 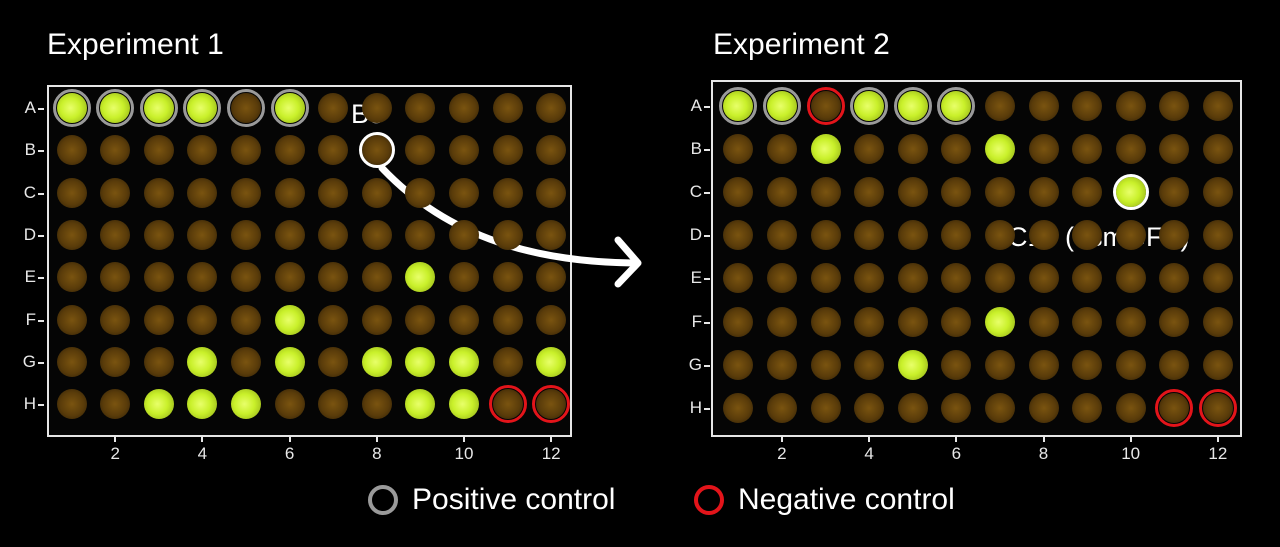 I want to click on well-h5, so click(x=246, y=404).